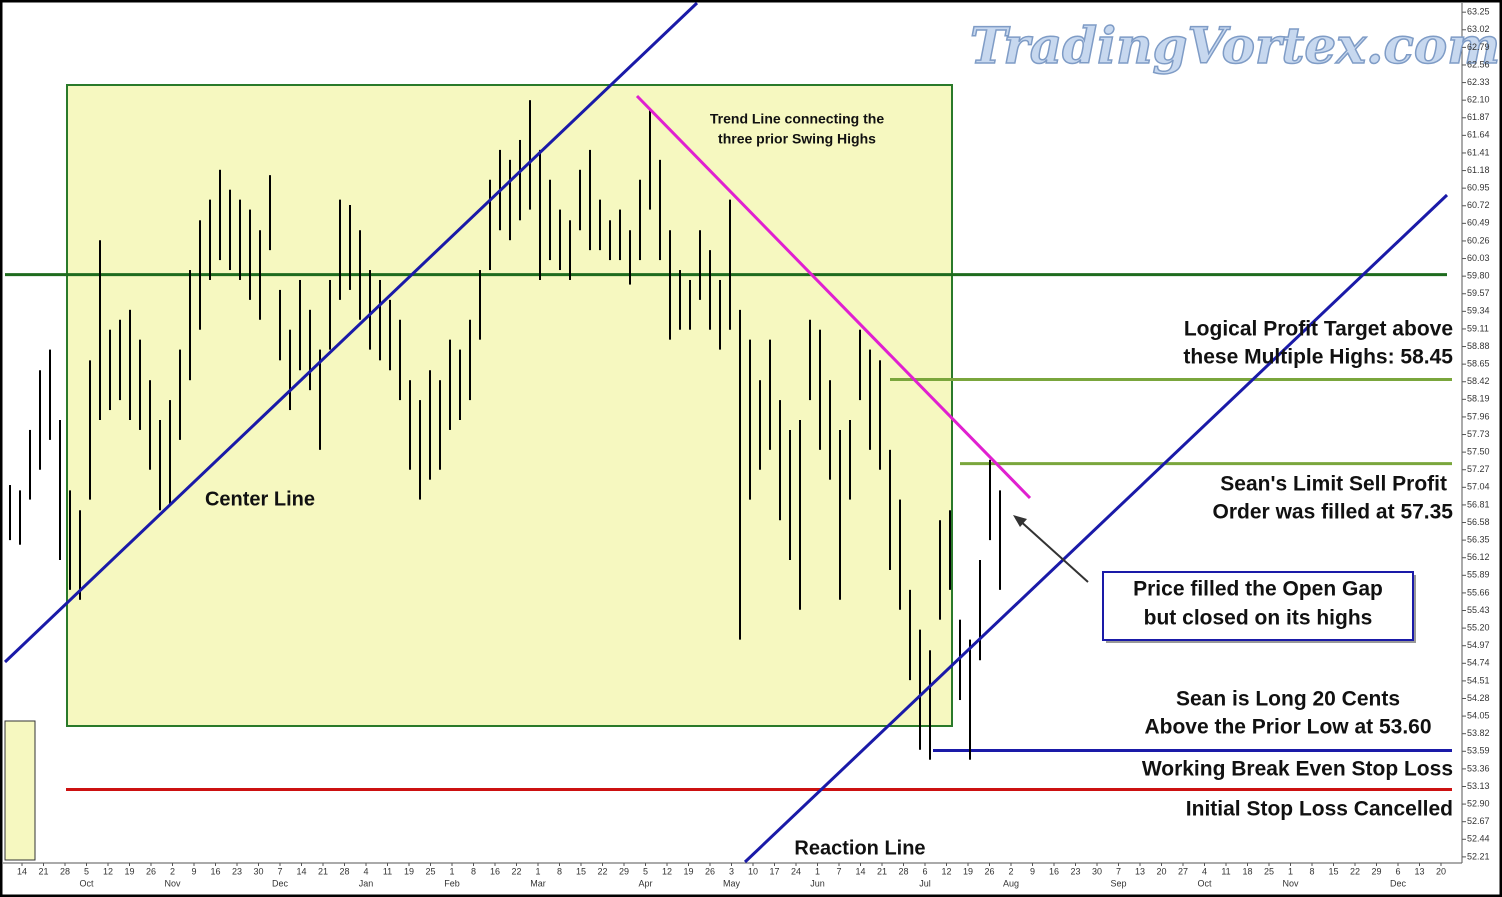 The height and width of the screenshot is (897, 1502). I want to click on x-tick-label: 30, so click(258, 871).